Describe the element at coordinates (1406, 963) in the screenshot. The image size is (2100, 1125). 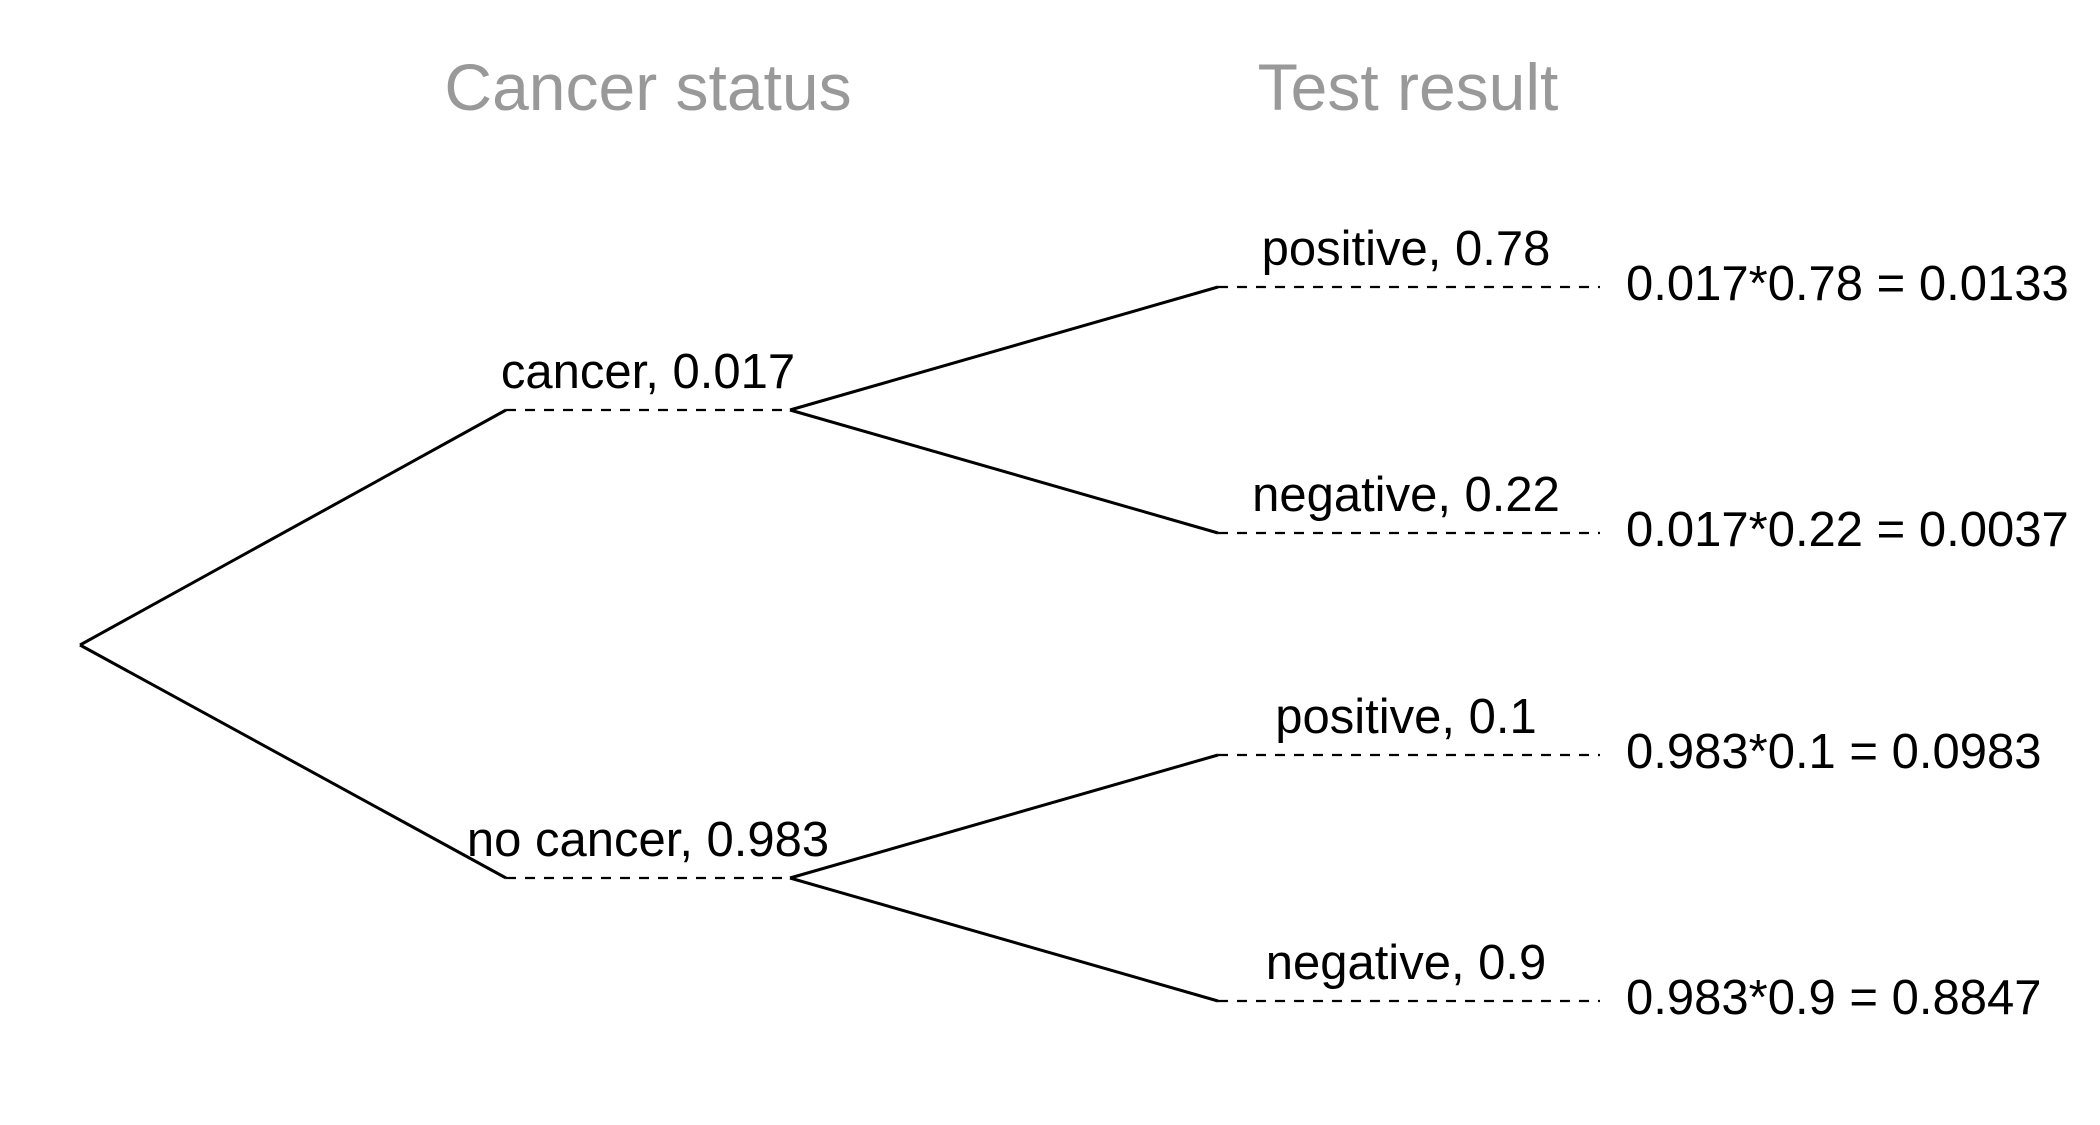
I see `node-label-no-cancer-negative: negative, 0.9` at that location.